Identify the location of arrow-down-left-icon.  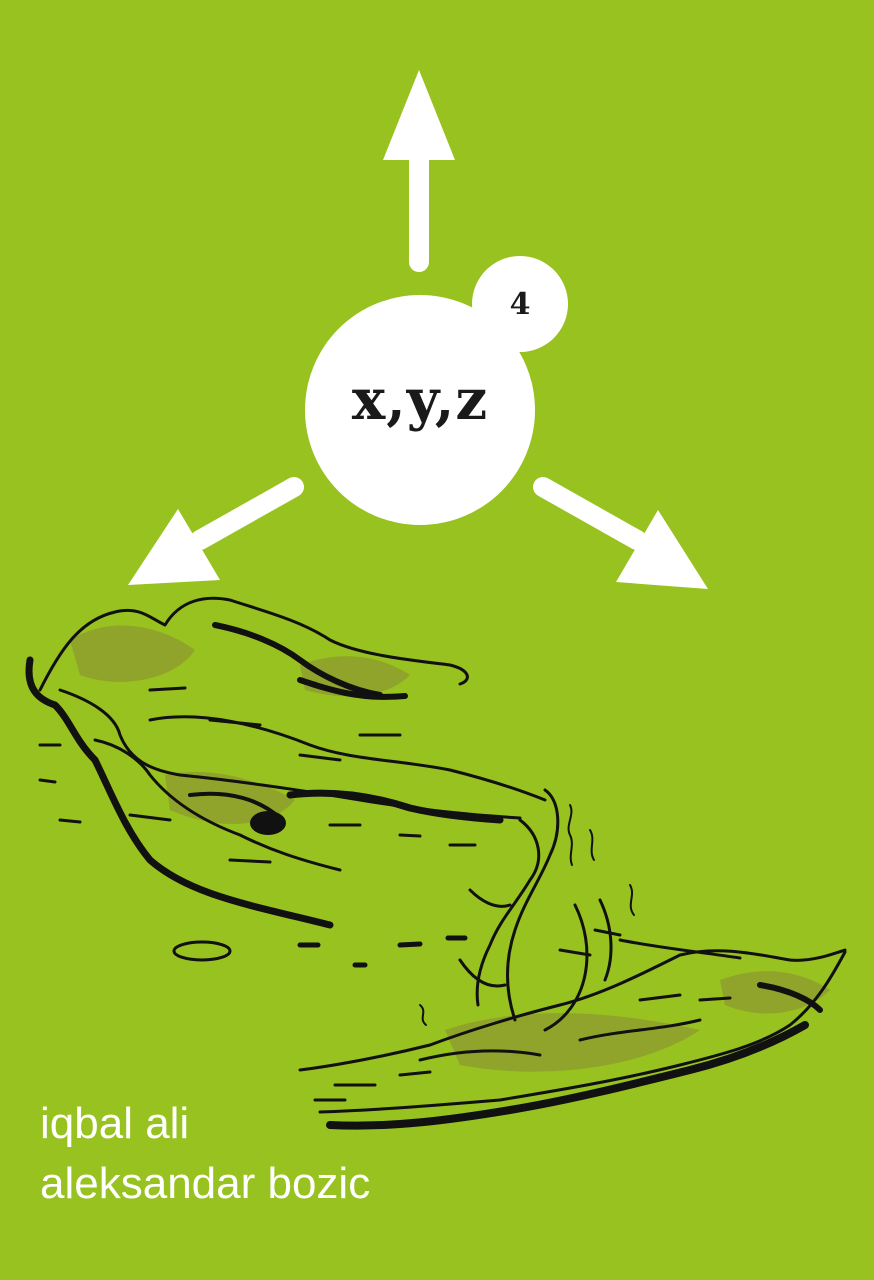
(216, 531).